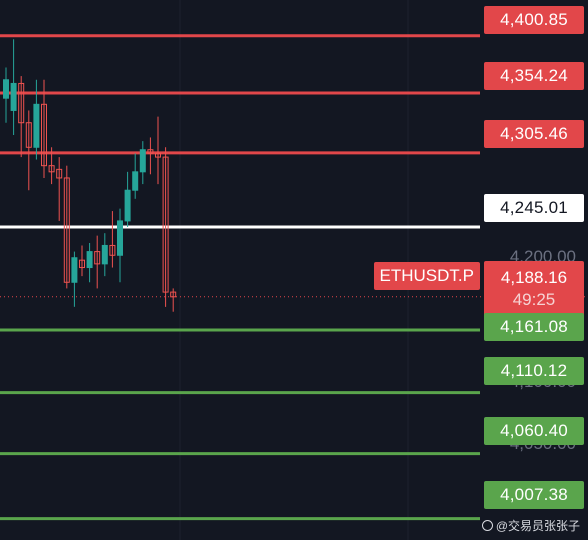  What do you see at coordinates (534, 495) in the screenshot?
I see `level-label-4007-38: 4,007.38` at bounding box center [534, 495].